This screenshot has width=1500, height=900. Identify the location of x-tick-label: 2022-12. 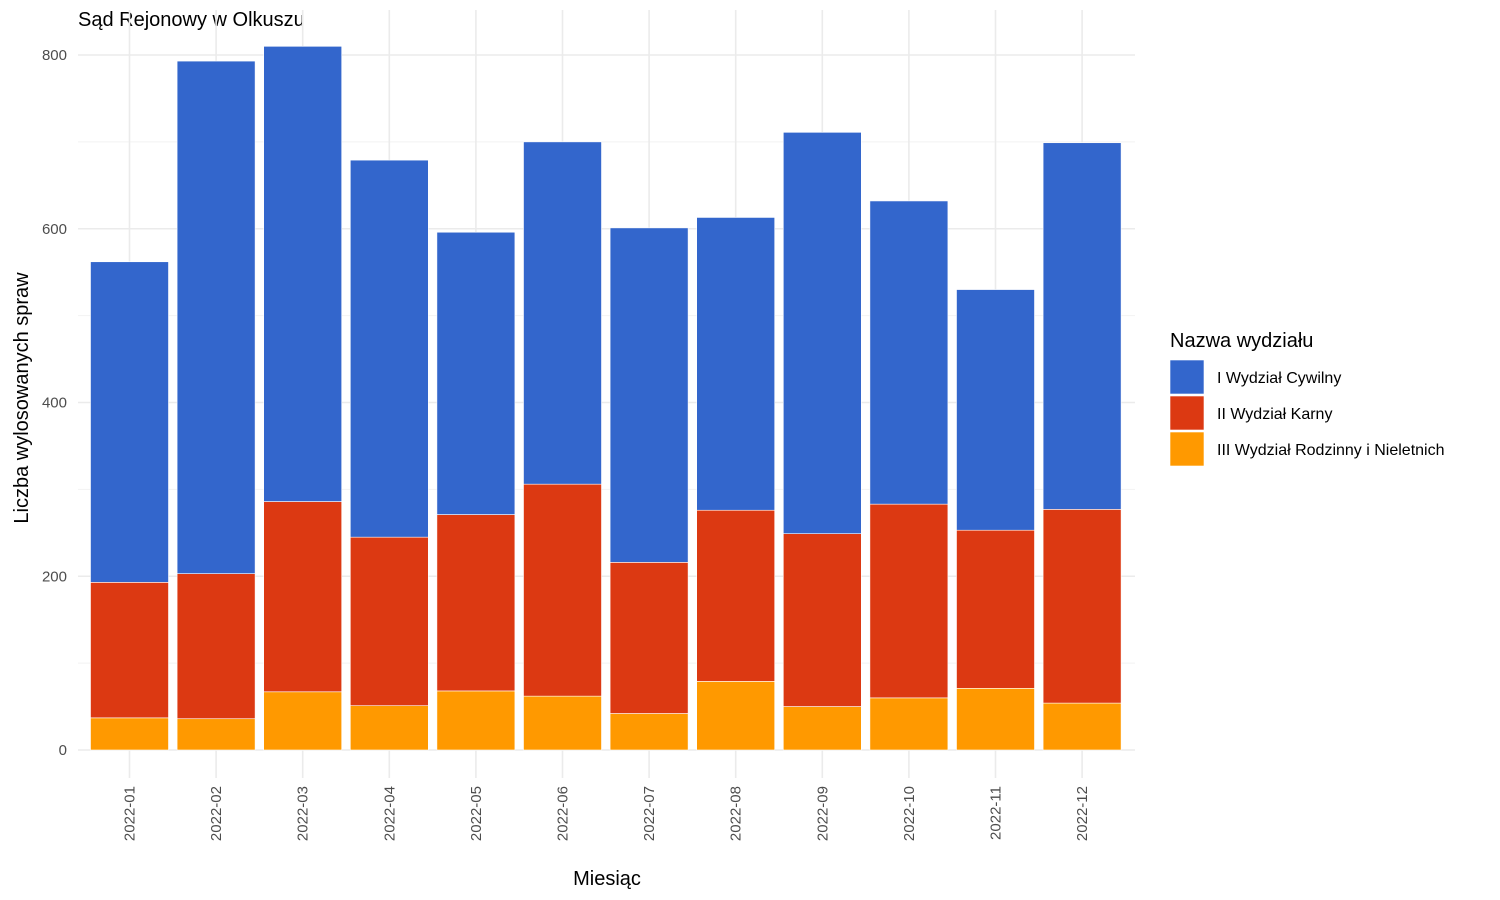
(1082, 813).